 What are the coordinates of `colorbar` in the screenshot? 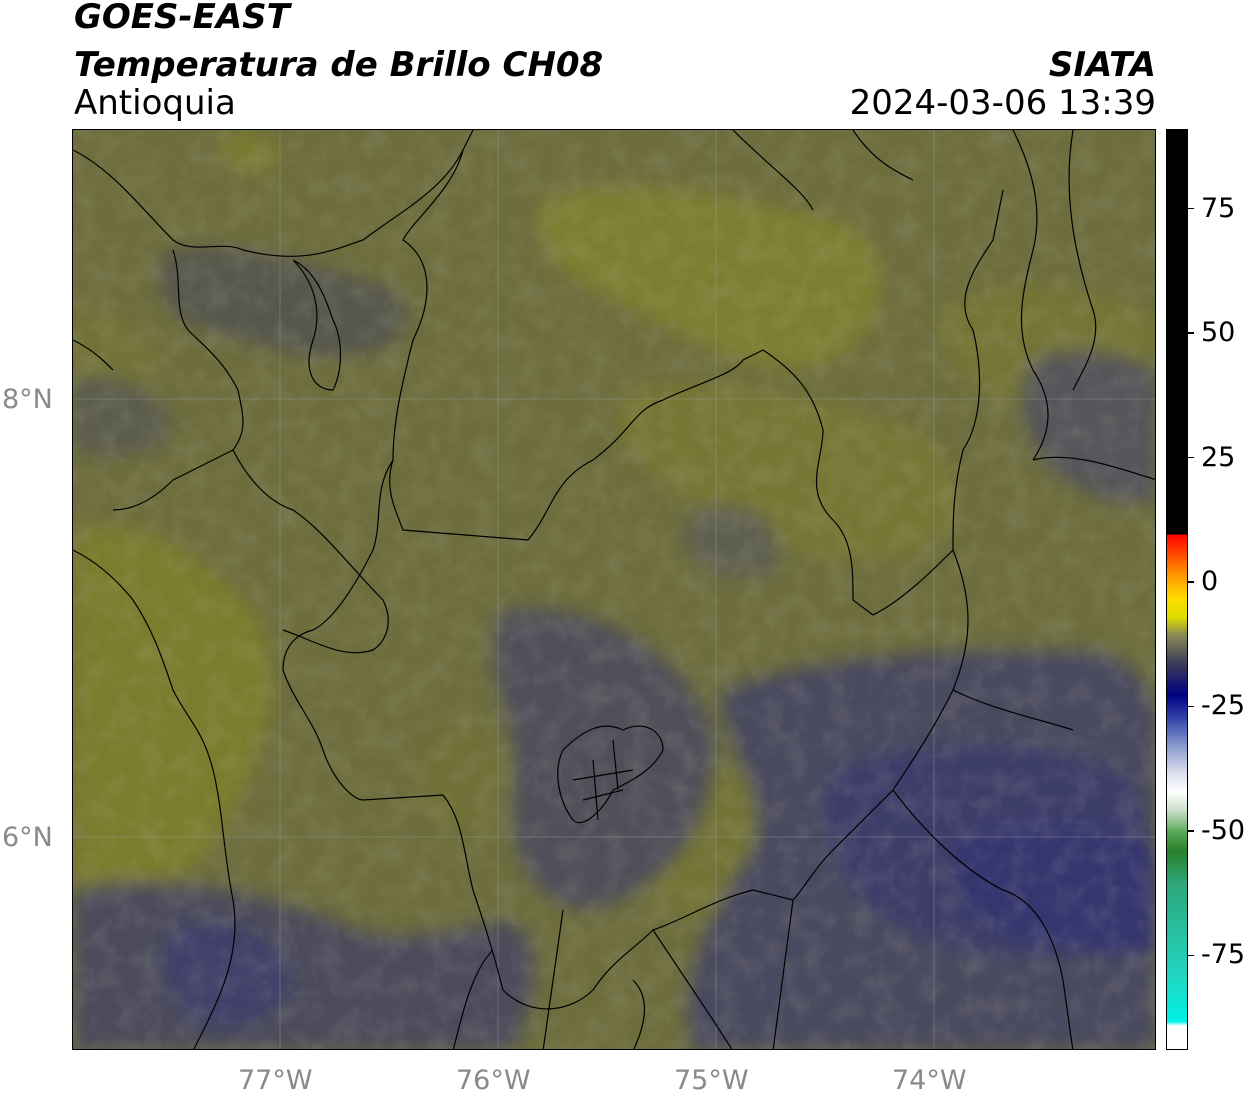 It's located at (1177, 589).